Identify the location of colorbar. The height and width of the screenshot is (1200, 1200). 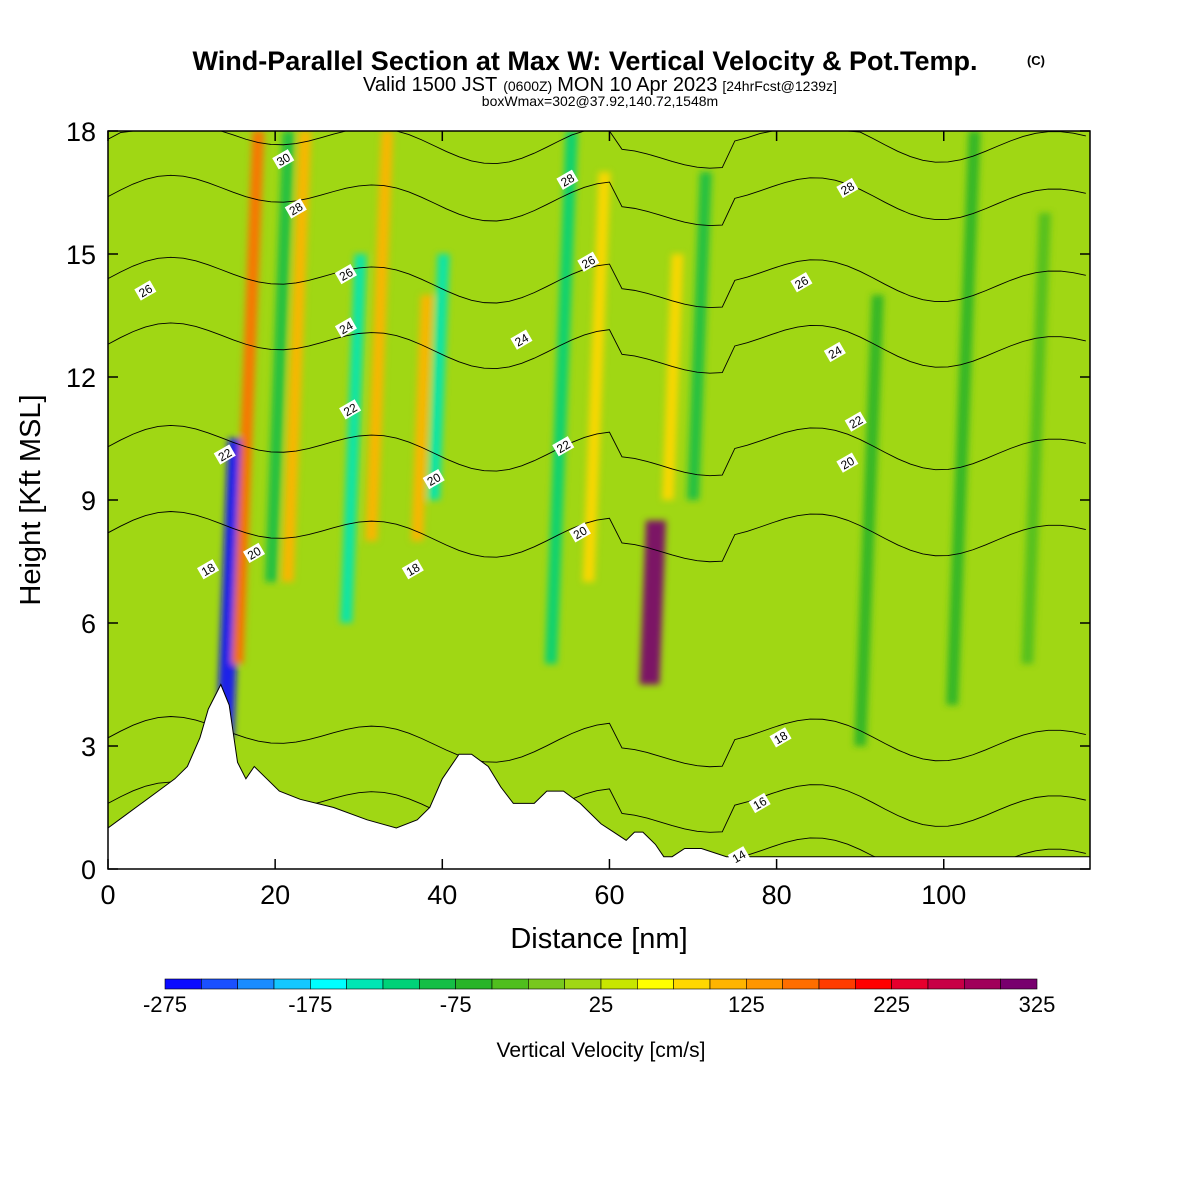
(601, 984).